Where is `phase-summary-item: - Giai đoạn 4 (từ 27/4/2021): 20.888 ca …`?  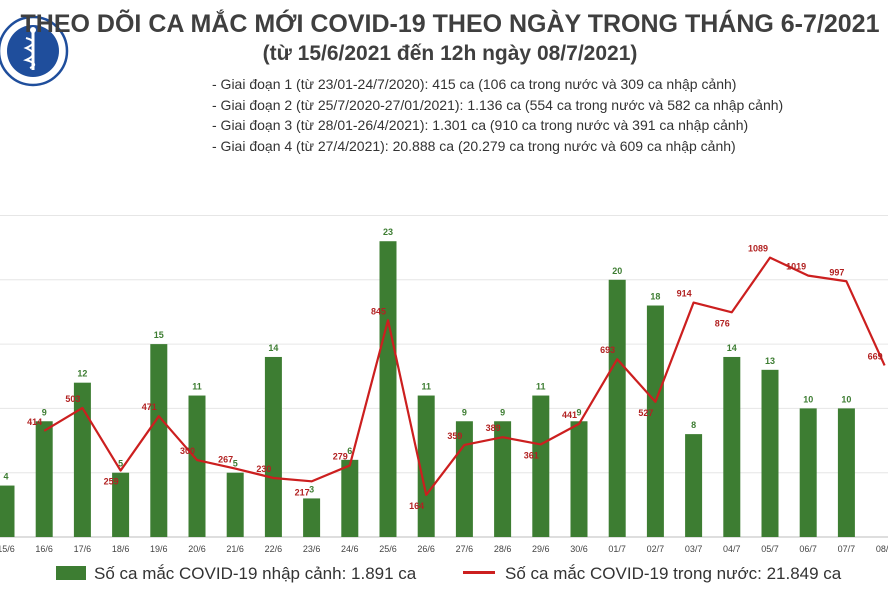 phase-summary-item: - Giai đoạn 4 (từ 27/4/2021): 20.888 ca … is located at coordinates (474, 145).